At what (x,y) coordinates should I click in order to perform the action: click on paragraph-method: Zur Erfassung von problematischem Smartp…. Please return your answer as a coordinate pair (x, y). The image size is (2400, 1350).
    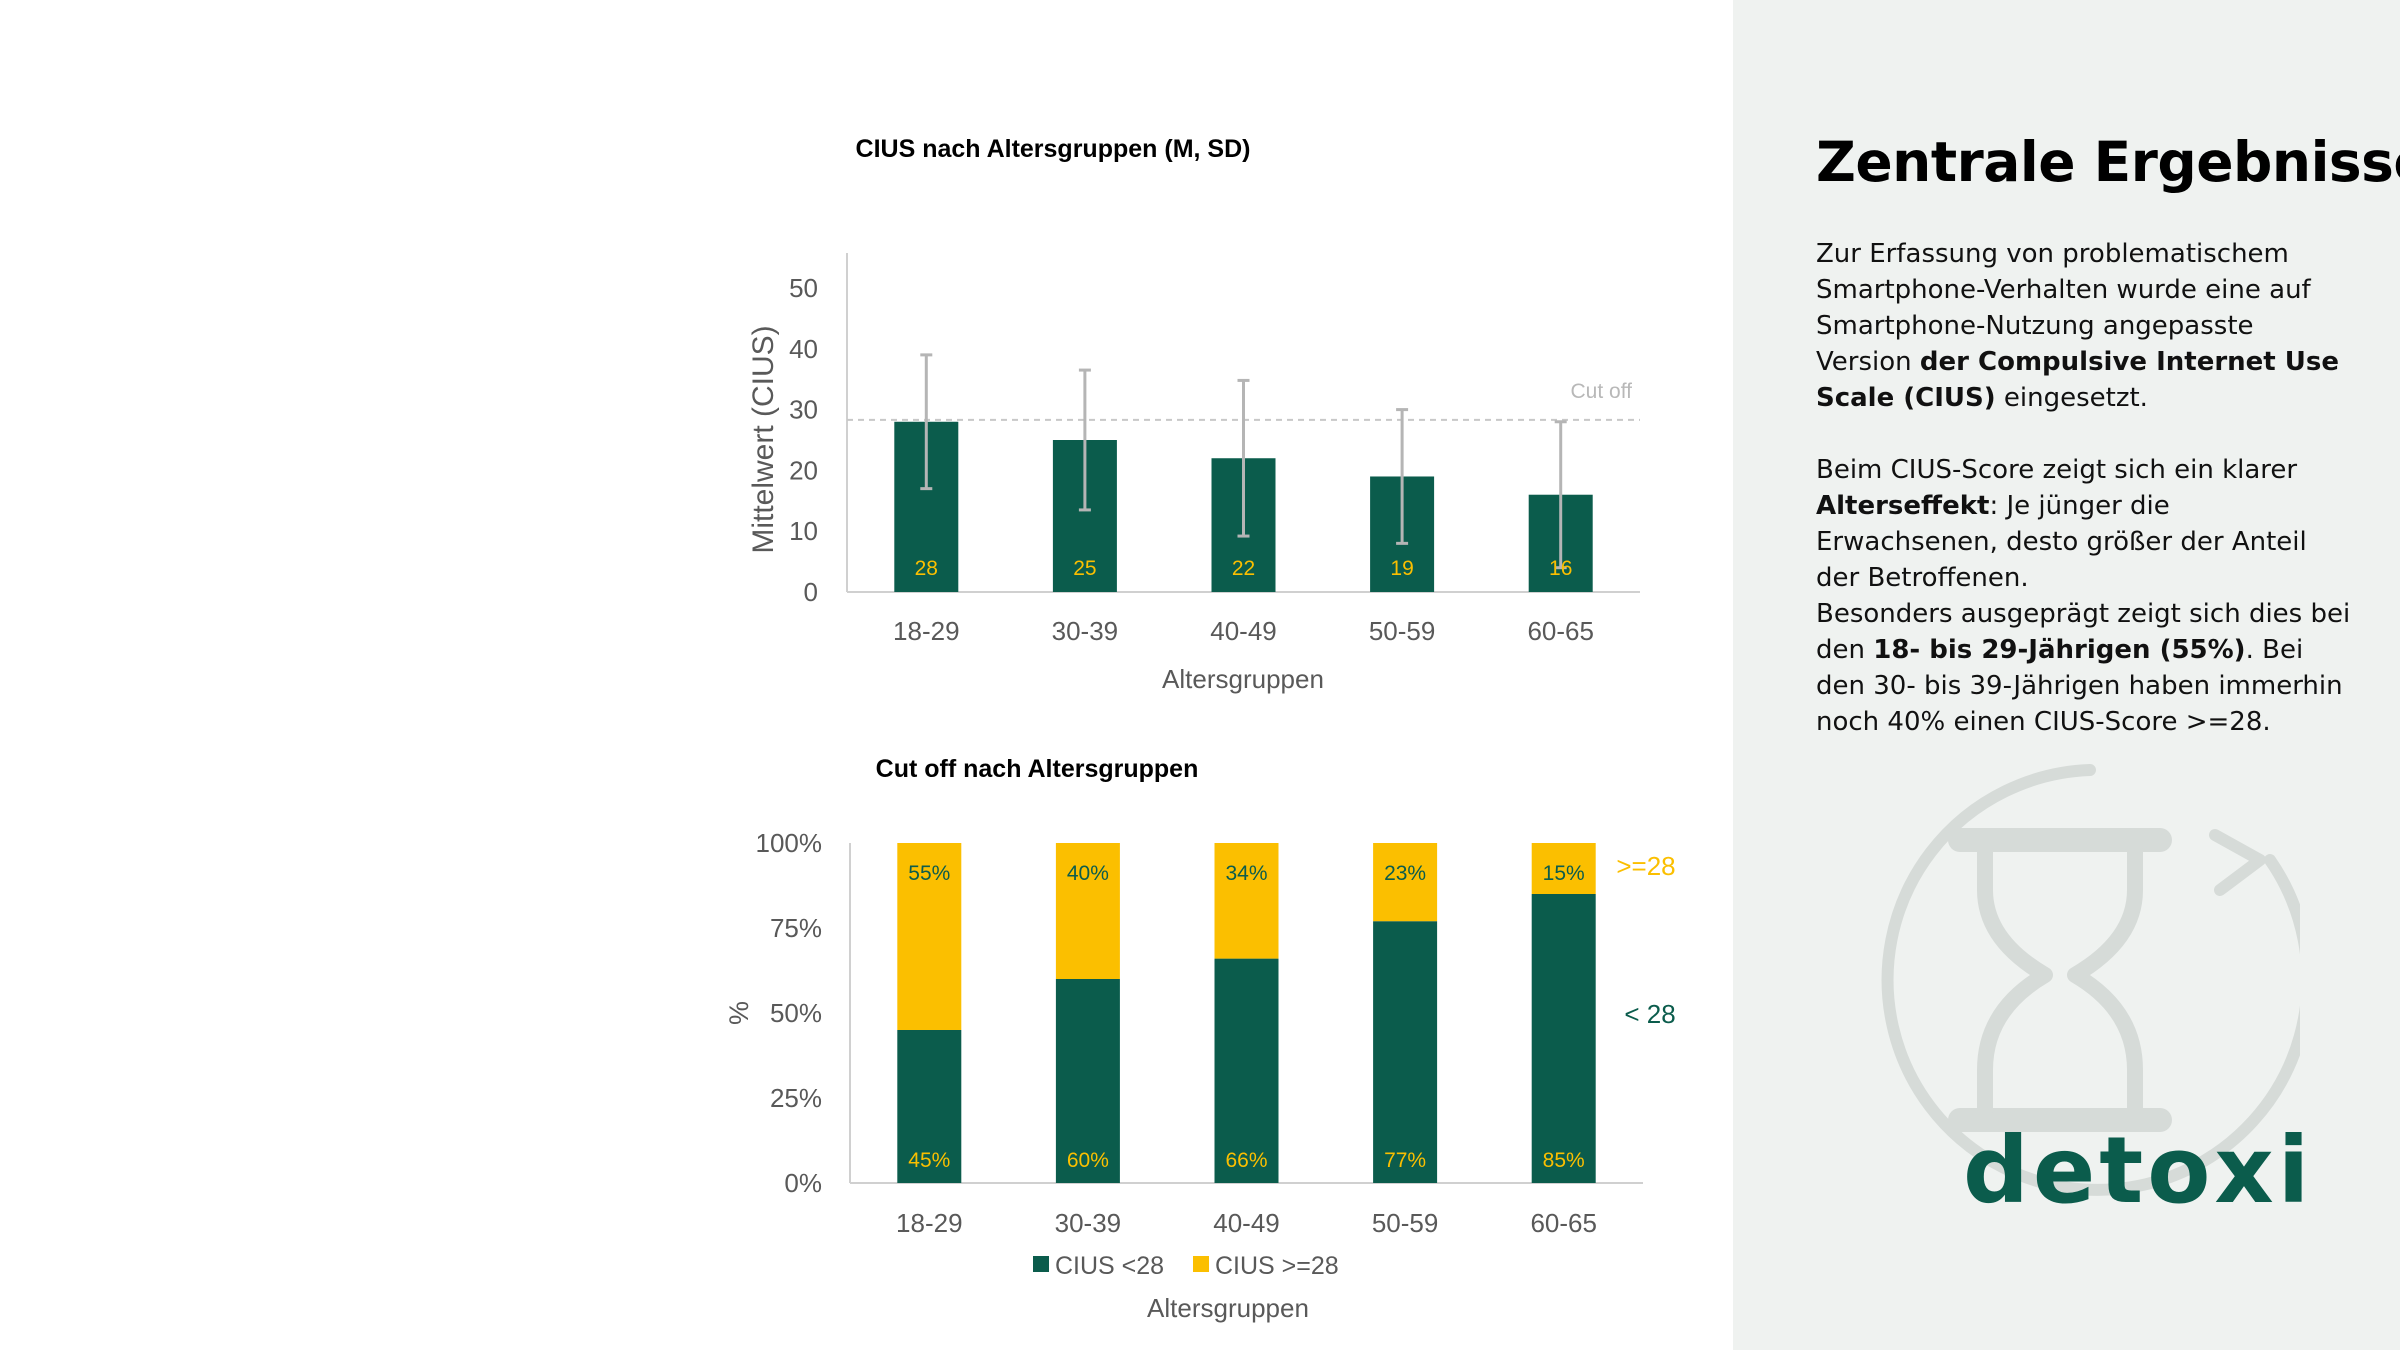
    Looking at the image, I should click on (2086, 326).